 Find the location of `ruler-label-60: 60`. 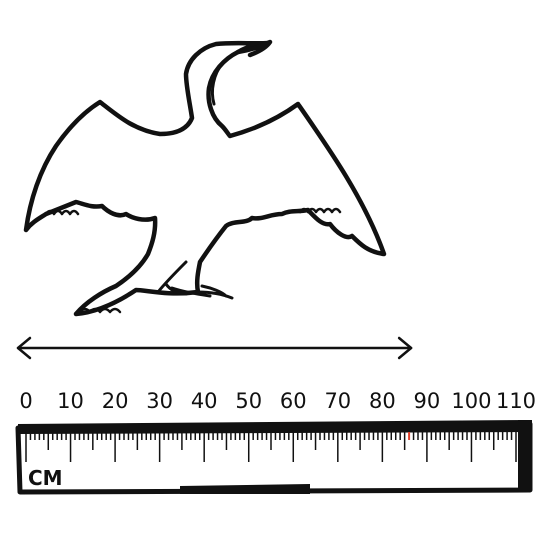

ruler-label-60: 60 is located at coordinates (293, 401).